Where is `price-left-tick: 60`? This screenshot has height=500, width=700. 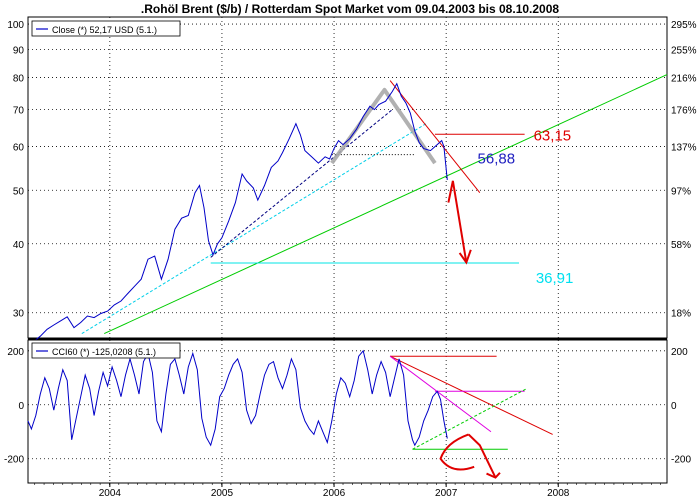
price-left-tick: 60 is located at coordinates (19, 148).